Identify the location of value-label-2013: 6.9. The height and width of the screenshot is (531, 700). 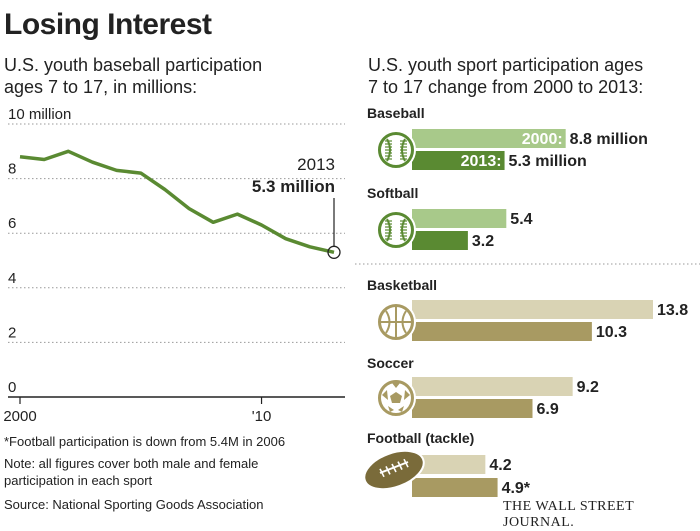
(548, 409).